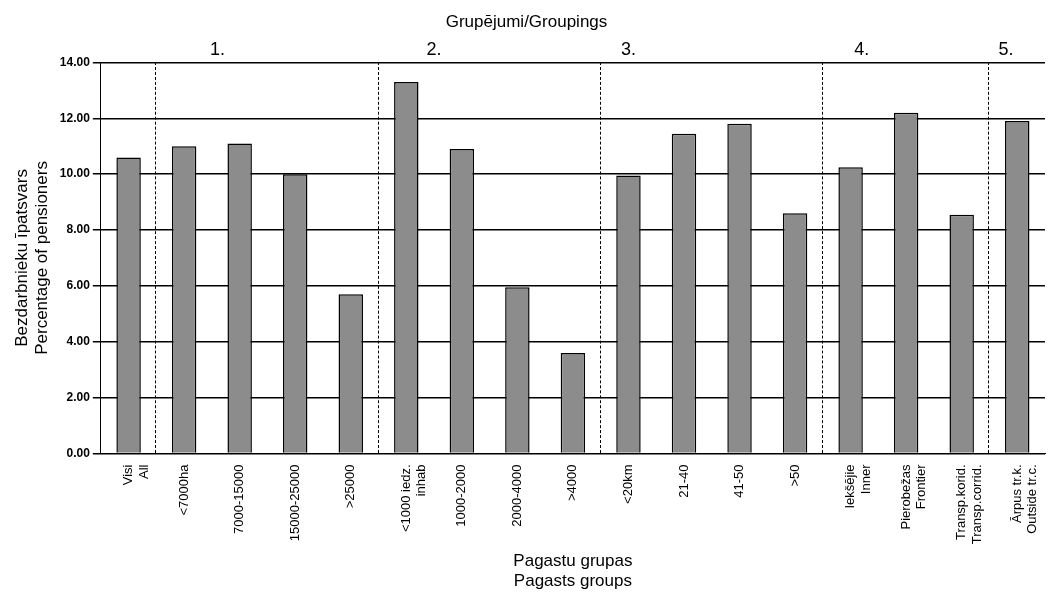 This screenshot has height=604, width=1063. What do you see at coordinates (183, 489) in the screenshot?
I see `x-tick-label: <7000ha` at bounding box center [183, 489].